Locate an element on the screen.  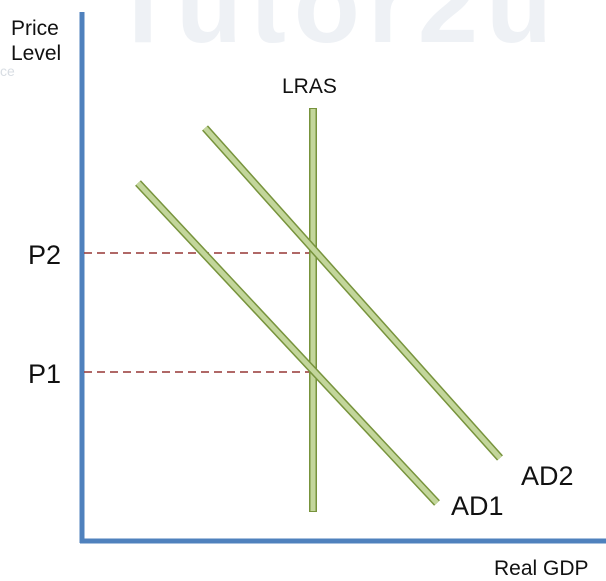
watermark-text: Tutor2u is located at coordinates (335, 32).